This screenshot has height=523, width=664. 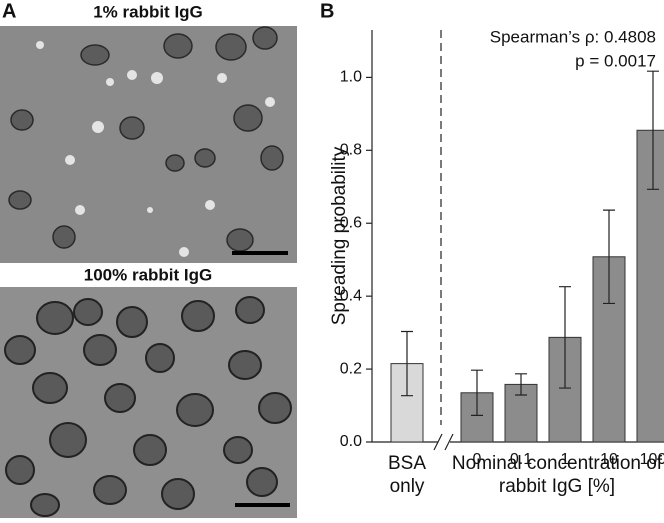 I want to click on image-title: 100% rabbit IgG, so click(x=148, y=274).